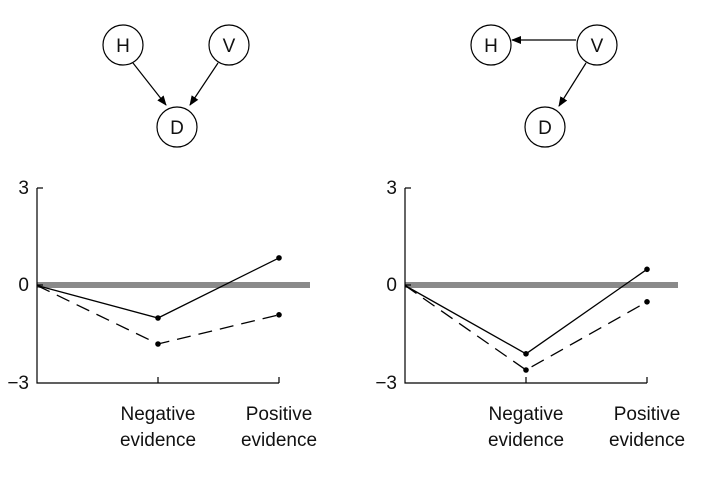 This screenshot has height=479, width=720. I want to click on network-diagram-1: H V D, so click(176, 86).